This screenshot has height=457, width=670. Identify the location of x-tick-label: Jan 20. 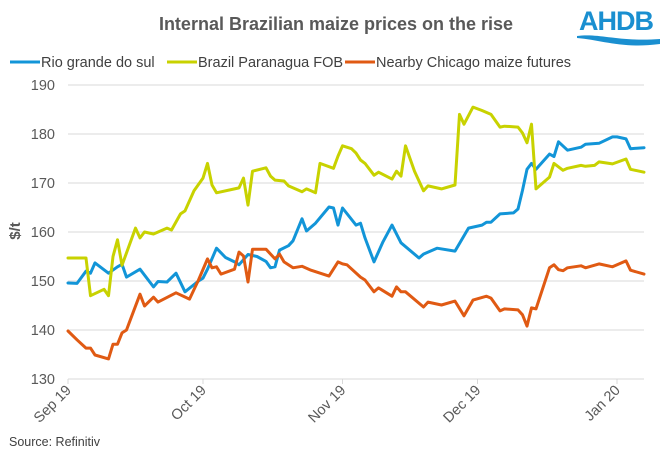
(603, 404).